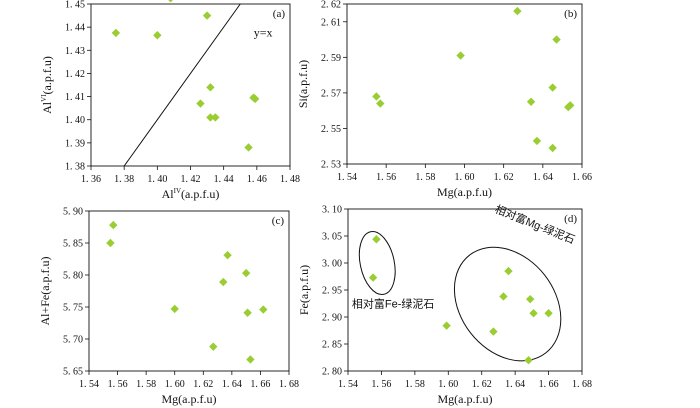 The width and height of the screenshot is (700, 408). Describe the element at coordinates (332, 345) in the screenshot. I see `y-tick-label: 2. 85` at that location.